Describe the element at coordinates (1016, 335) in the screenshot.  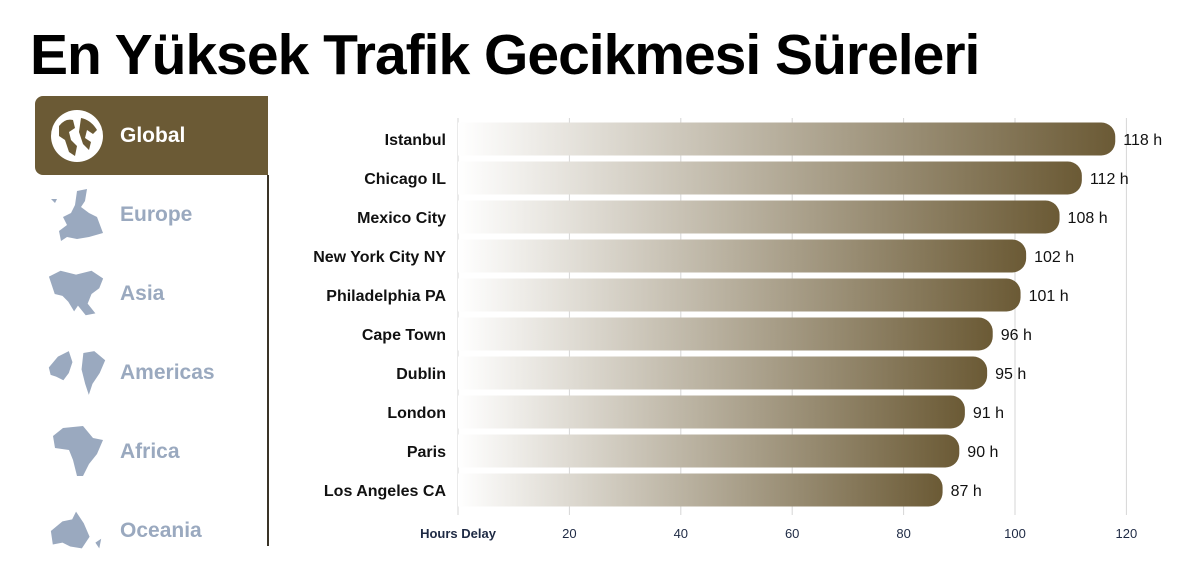
I see `value-label: 96 h` at that location.